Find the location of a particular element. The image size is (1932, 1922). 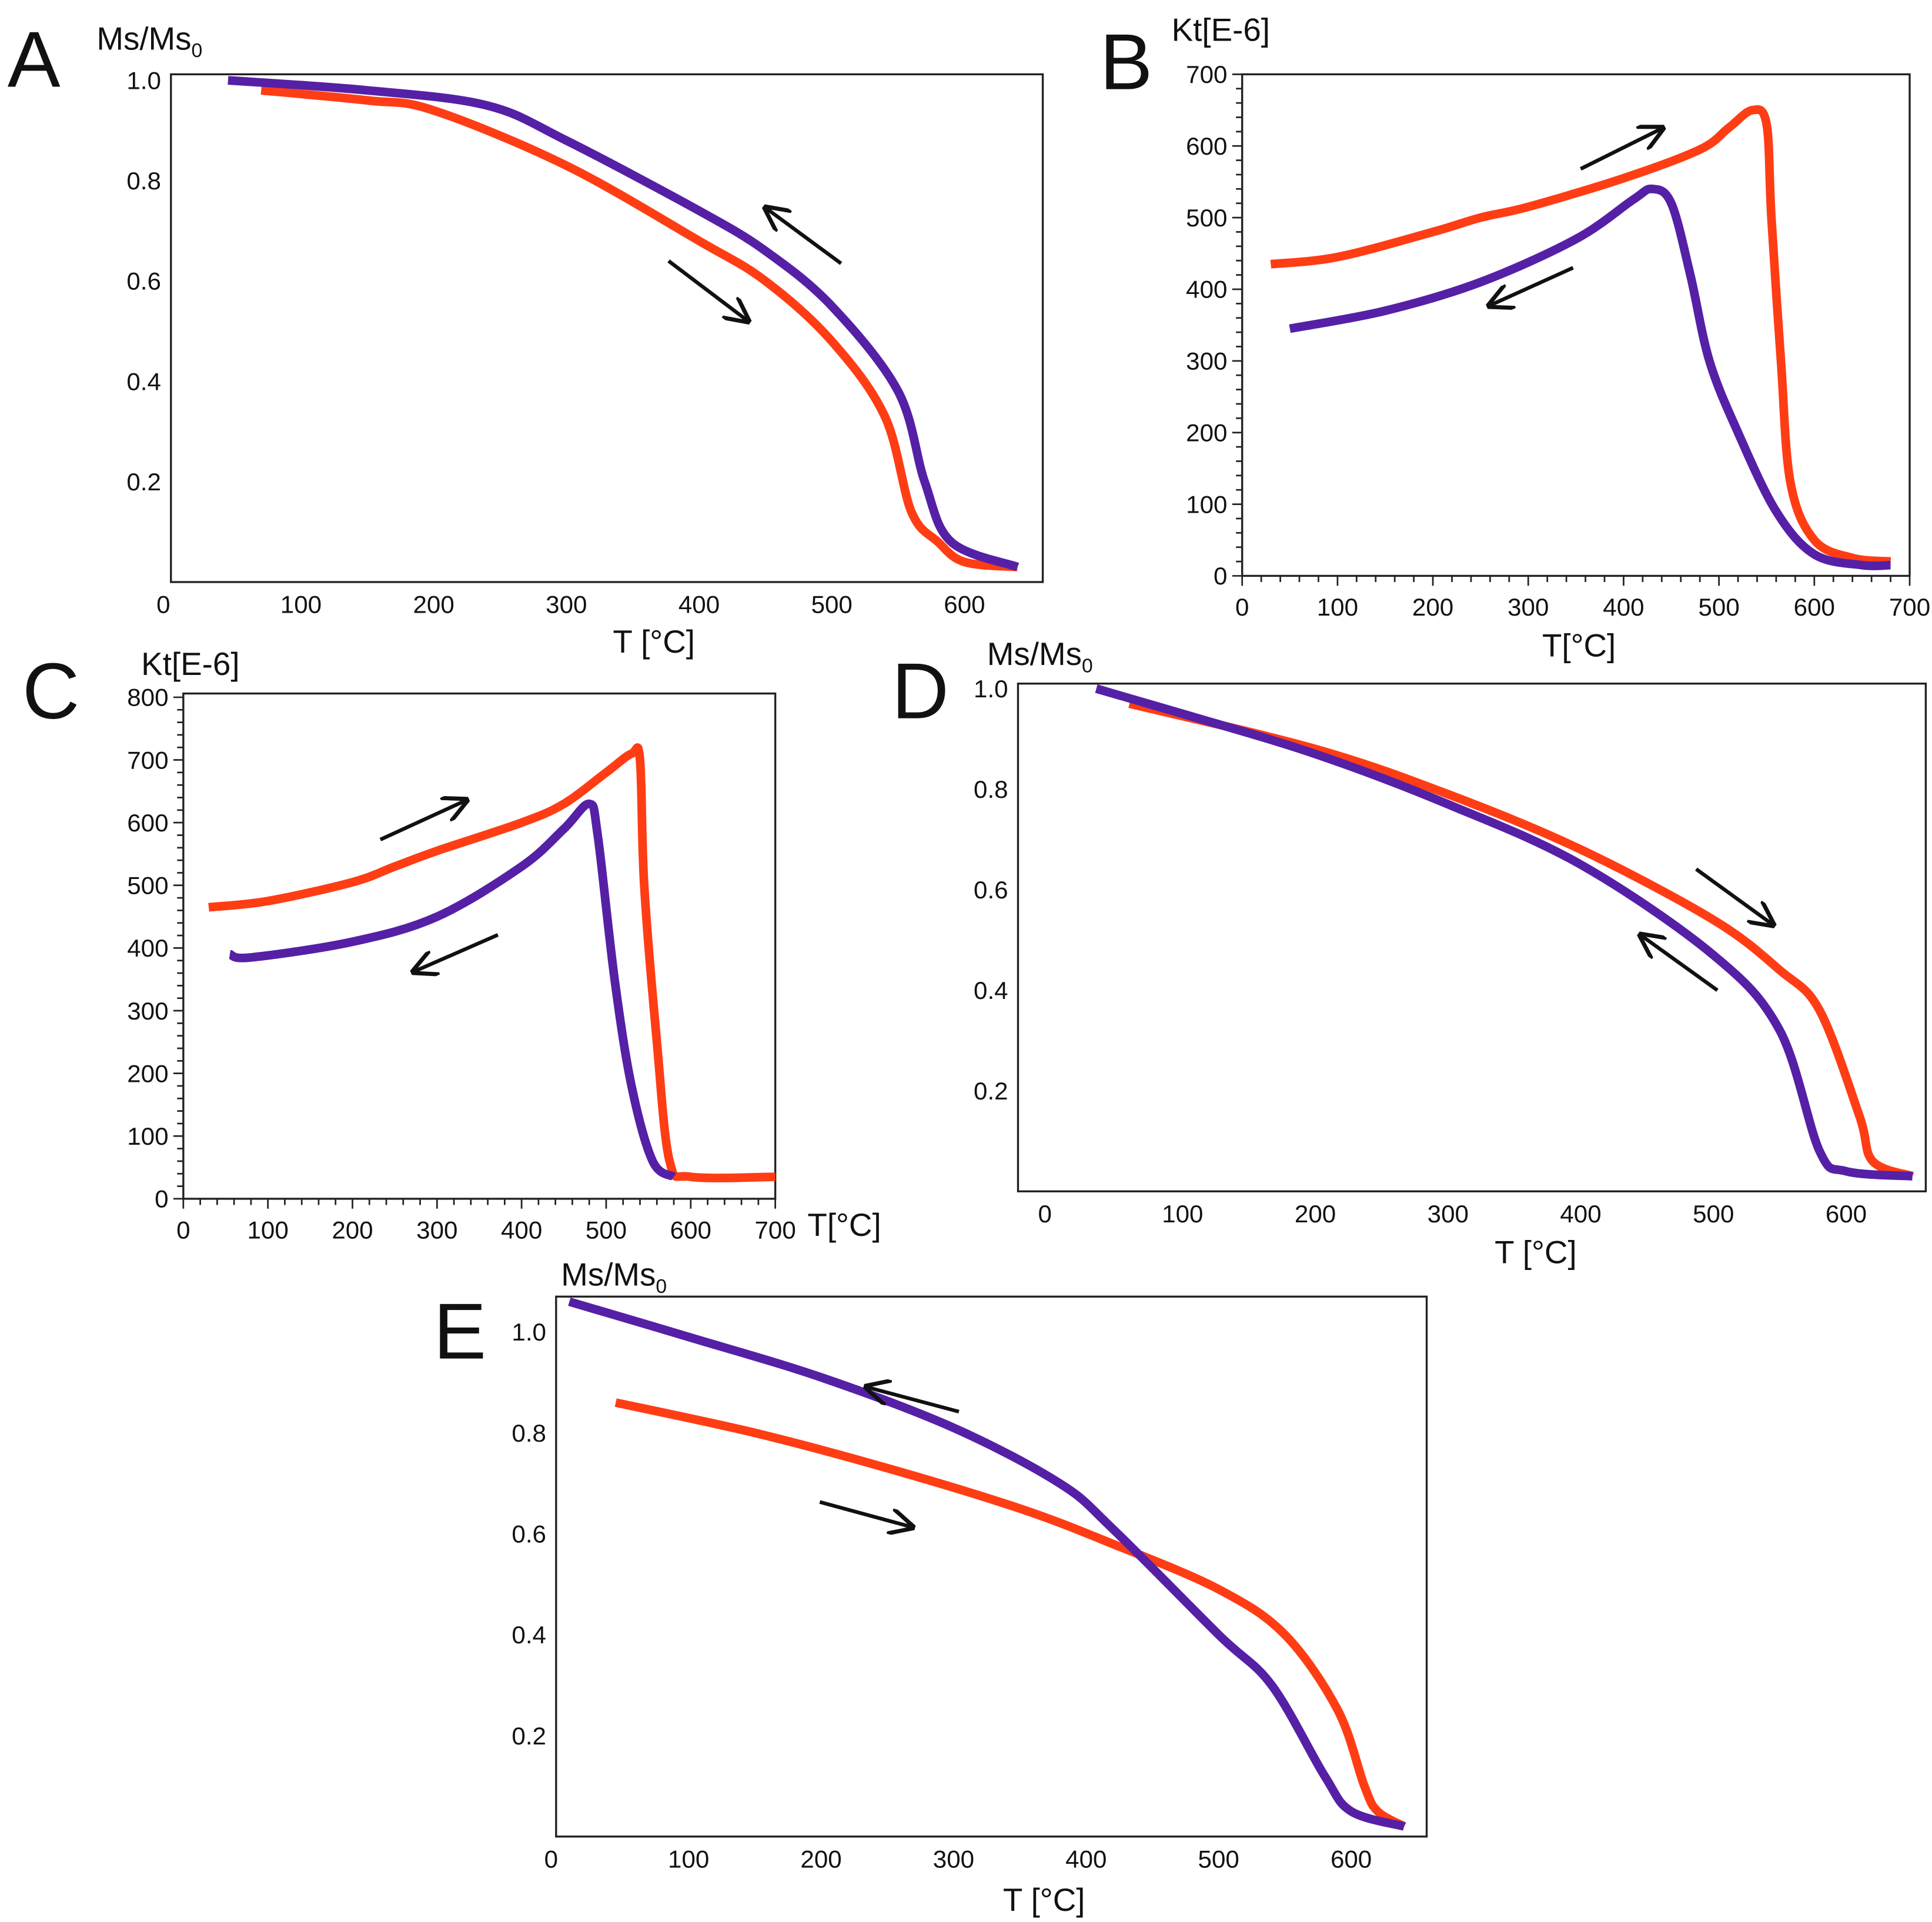

panel-letter: E is located at coordinates (459, 1331).